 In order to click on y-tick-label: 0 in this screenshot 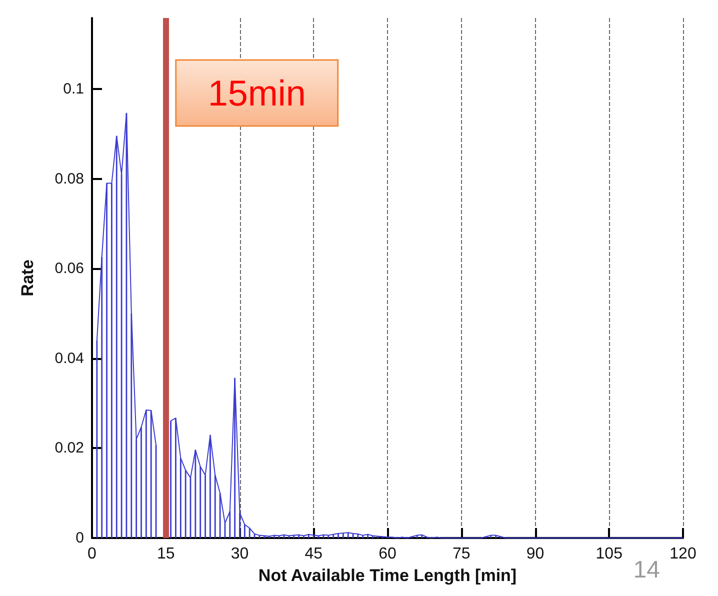, I will do `click(80, 538)`.